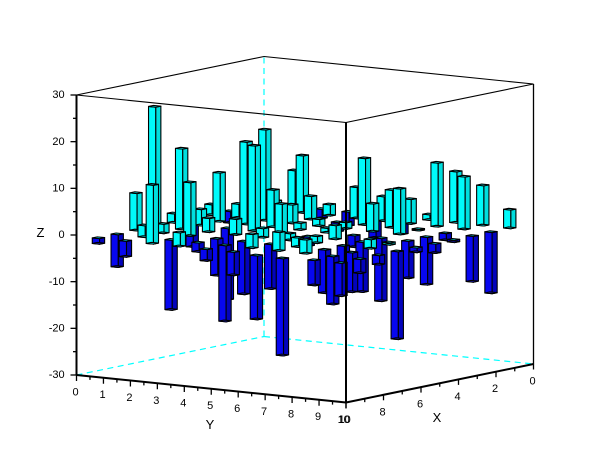 This screenshot has width=610, height=460. What do you see at coordinates (437, 417) in the screenshot?
I see `svg-text: X` at bounding box center [437, 417].